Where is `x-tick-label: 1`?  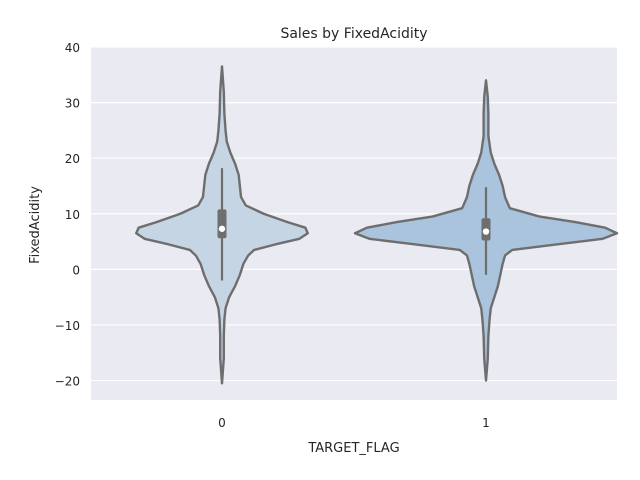
x-tick-label: 1 is located at coordinates (486, 423).